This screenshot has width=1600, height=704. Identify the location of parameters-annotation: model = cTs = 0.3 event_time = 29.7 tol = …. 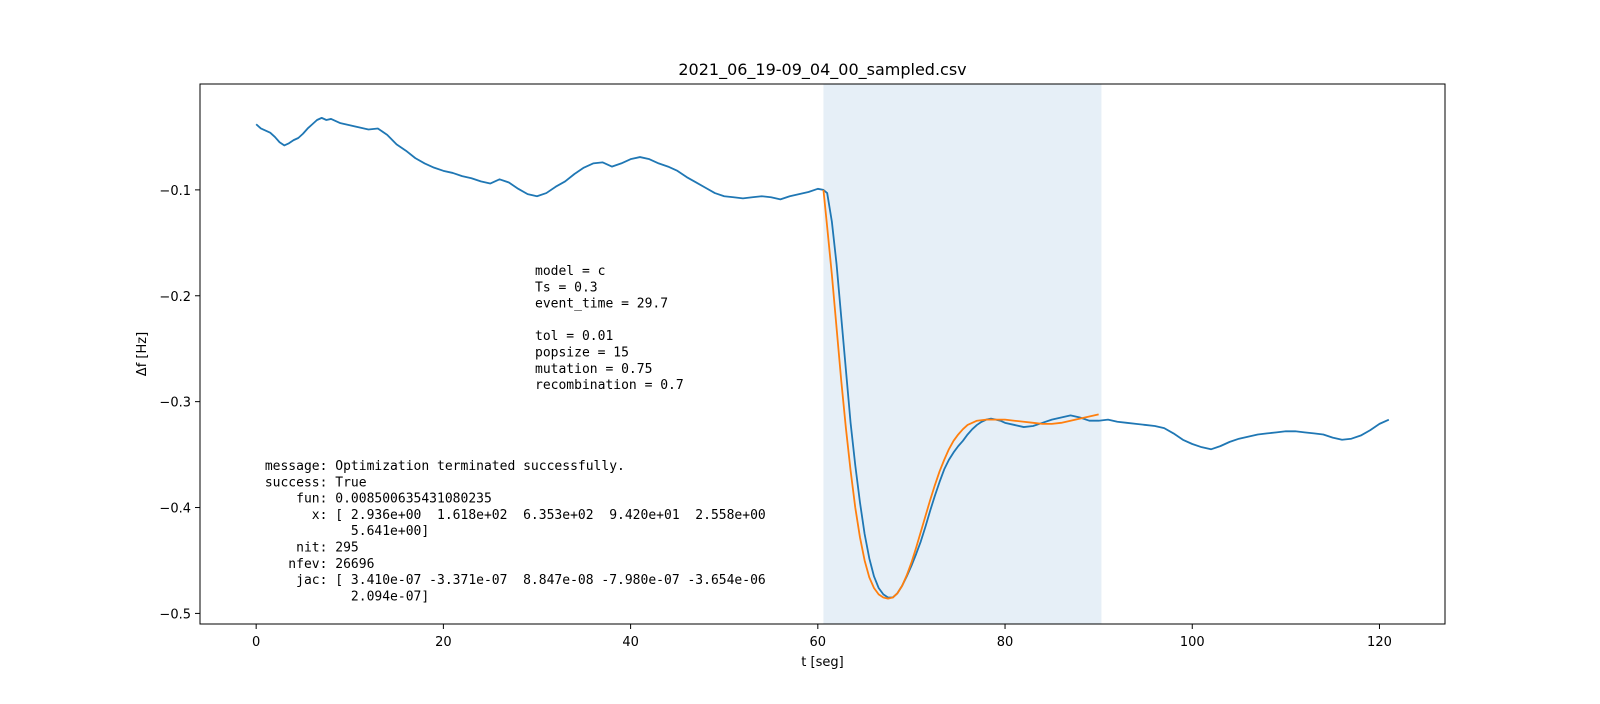
(609, 328).